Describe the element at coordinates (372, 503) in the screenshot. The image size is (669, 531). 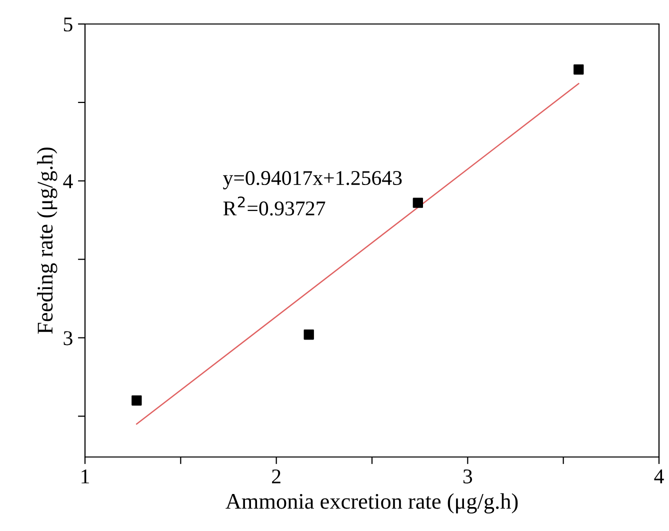
I see `x-axis-title: Ammonia excretion rate (μg/g.h)` at that location.